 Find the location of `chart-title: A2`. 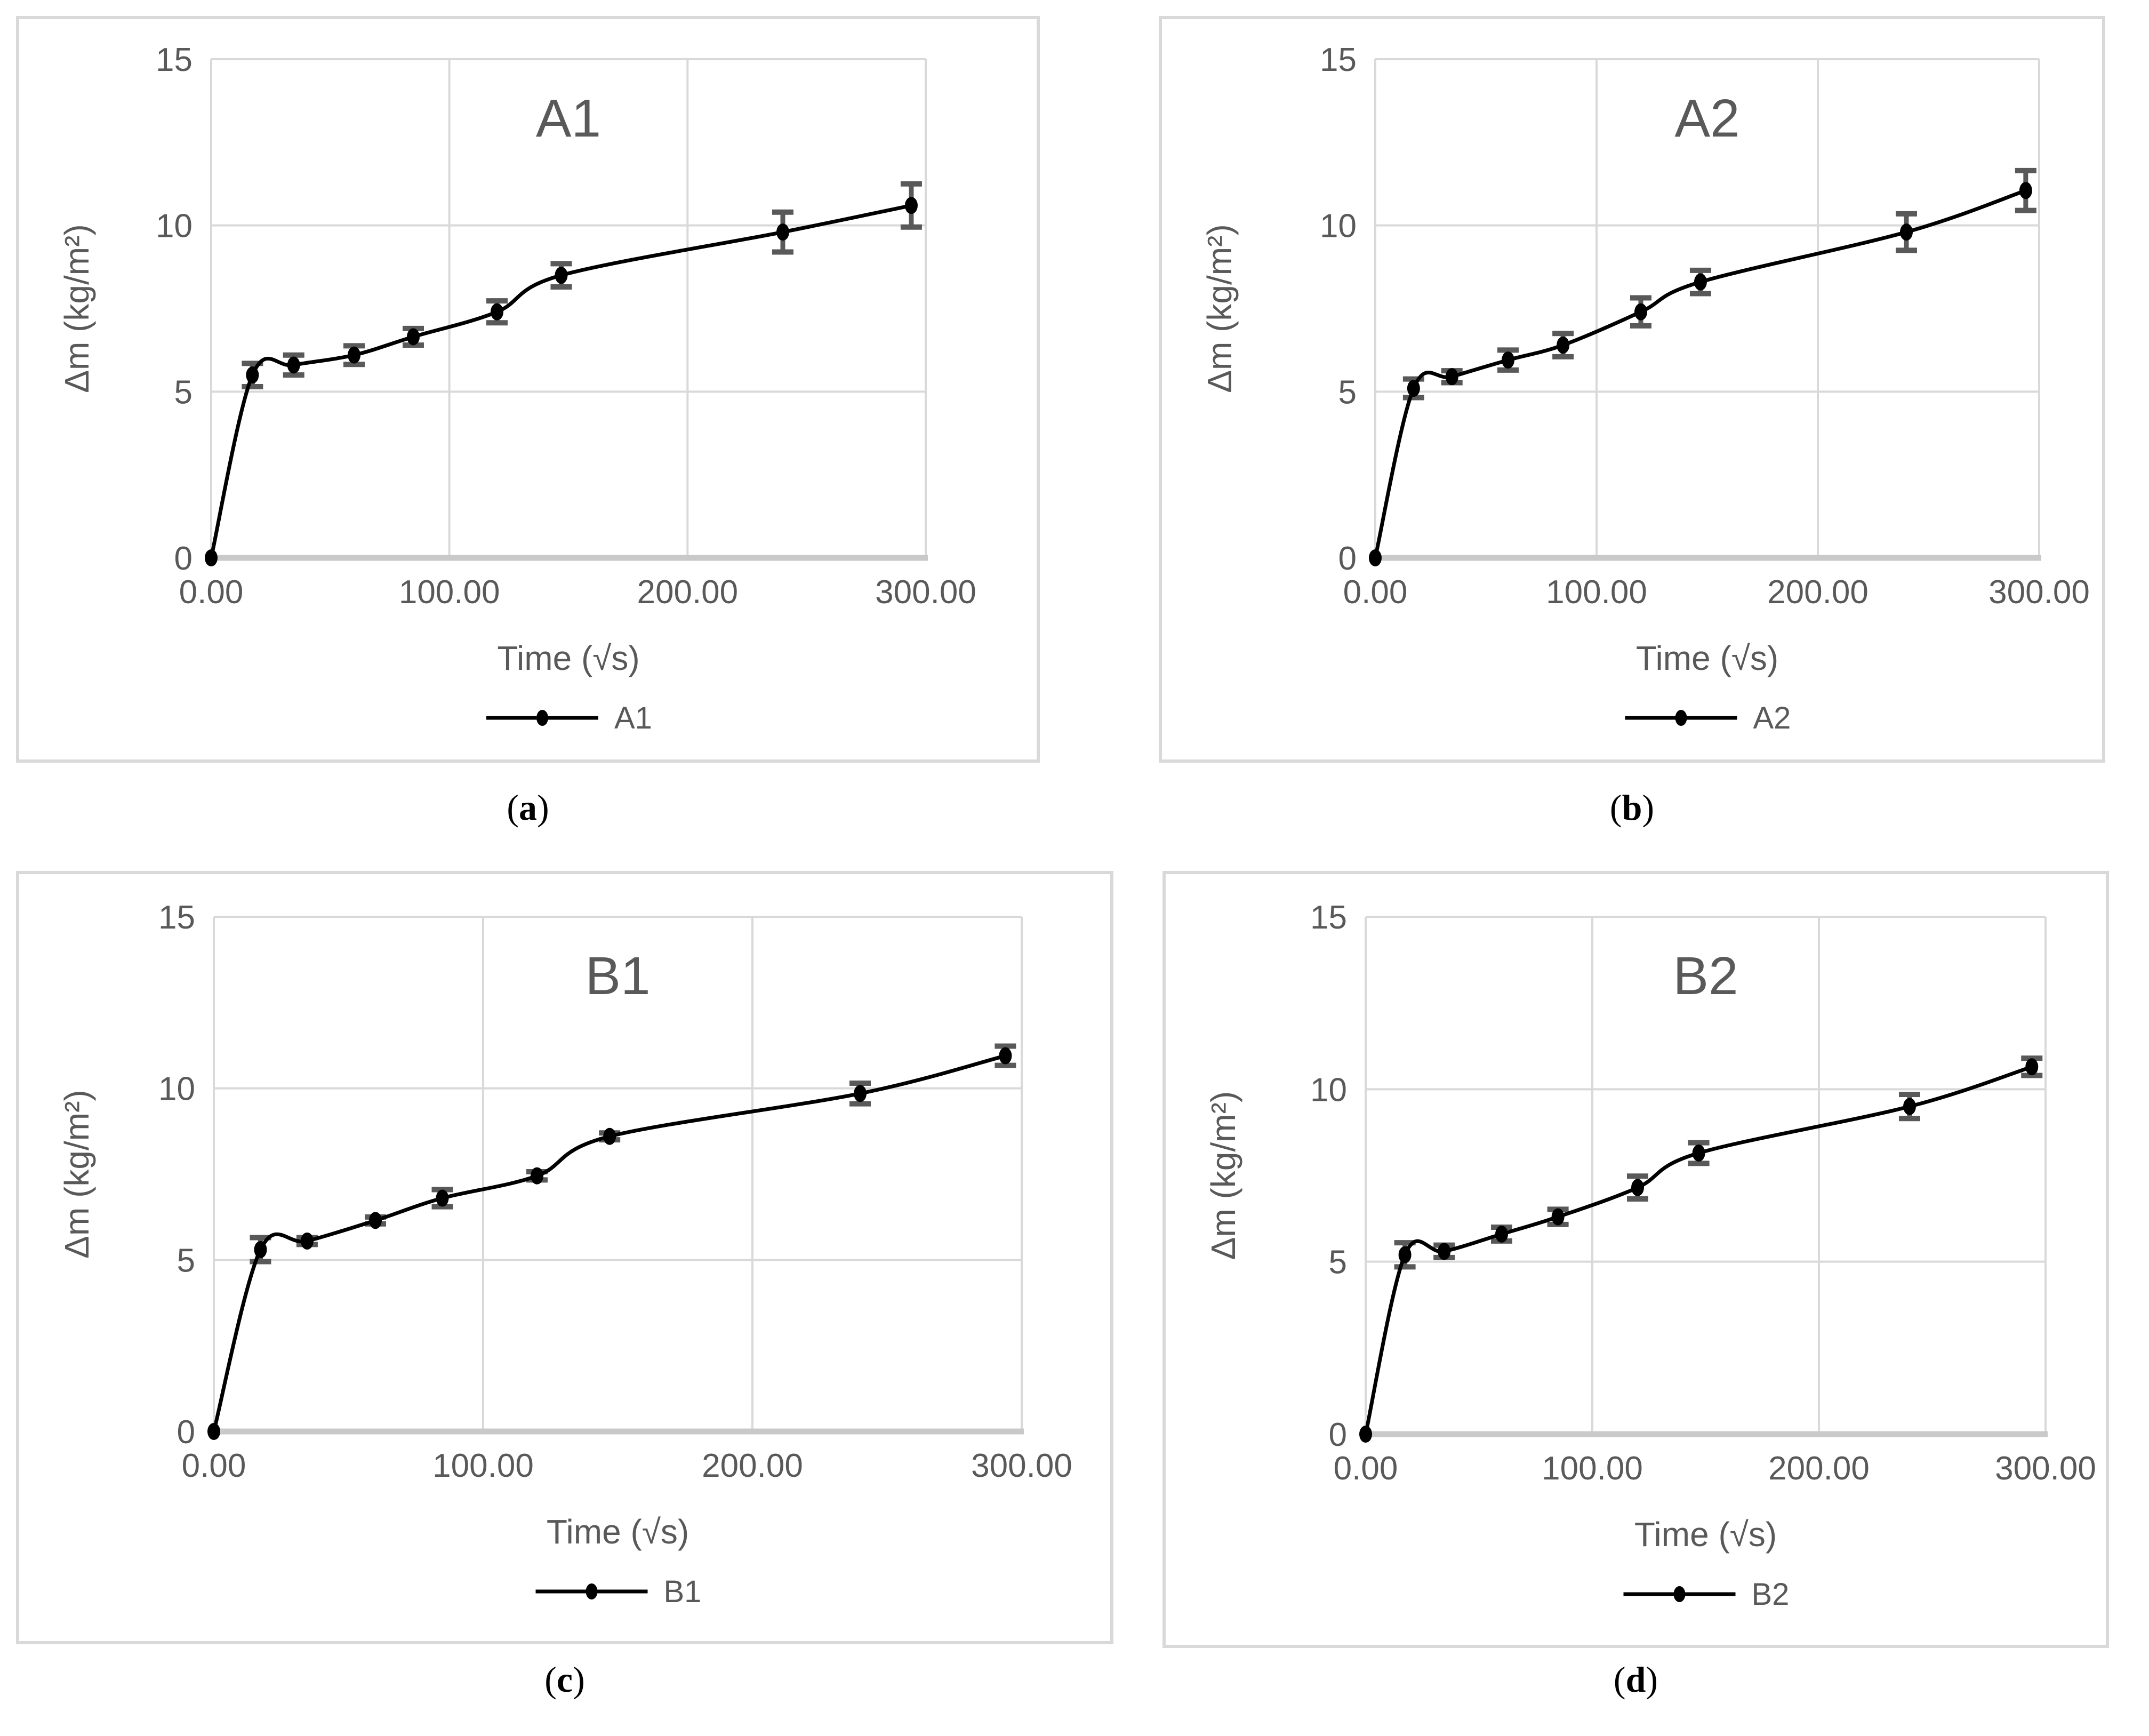

chart-title: A2 is located at coordinates (1706, 118).